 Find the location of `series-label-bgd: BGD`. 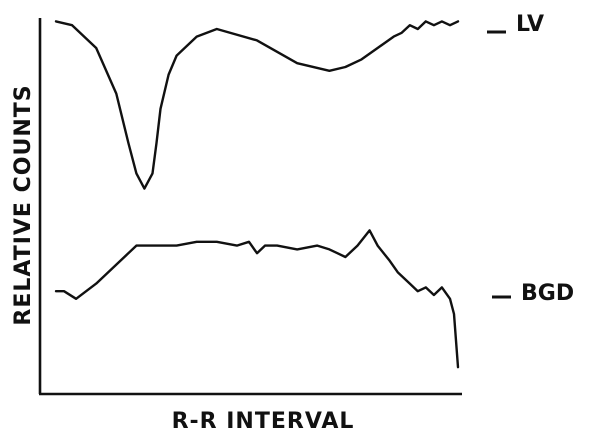

series-label-bgd: BGD is located at coordinates (547, 293).